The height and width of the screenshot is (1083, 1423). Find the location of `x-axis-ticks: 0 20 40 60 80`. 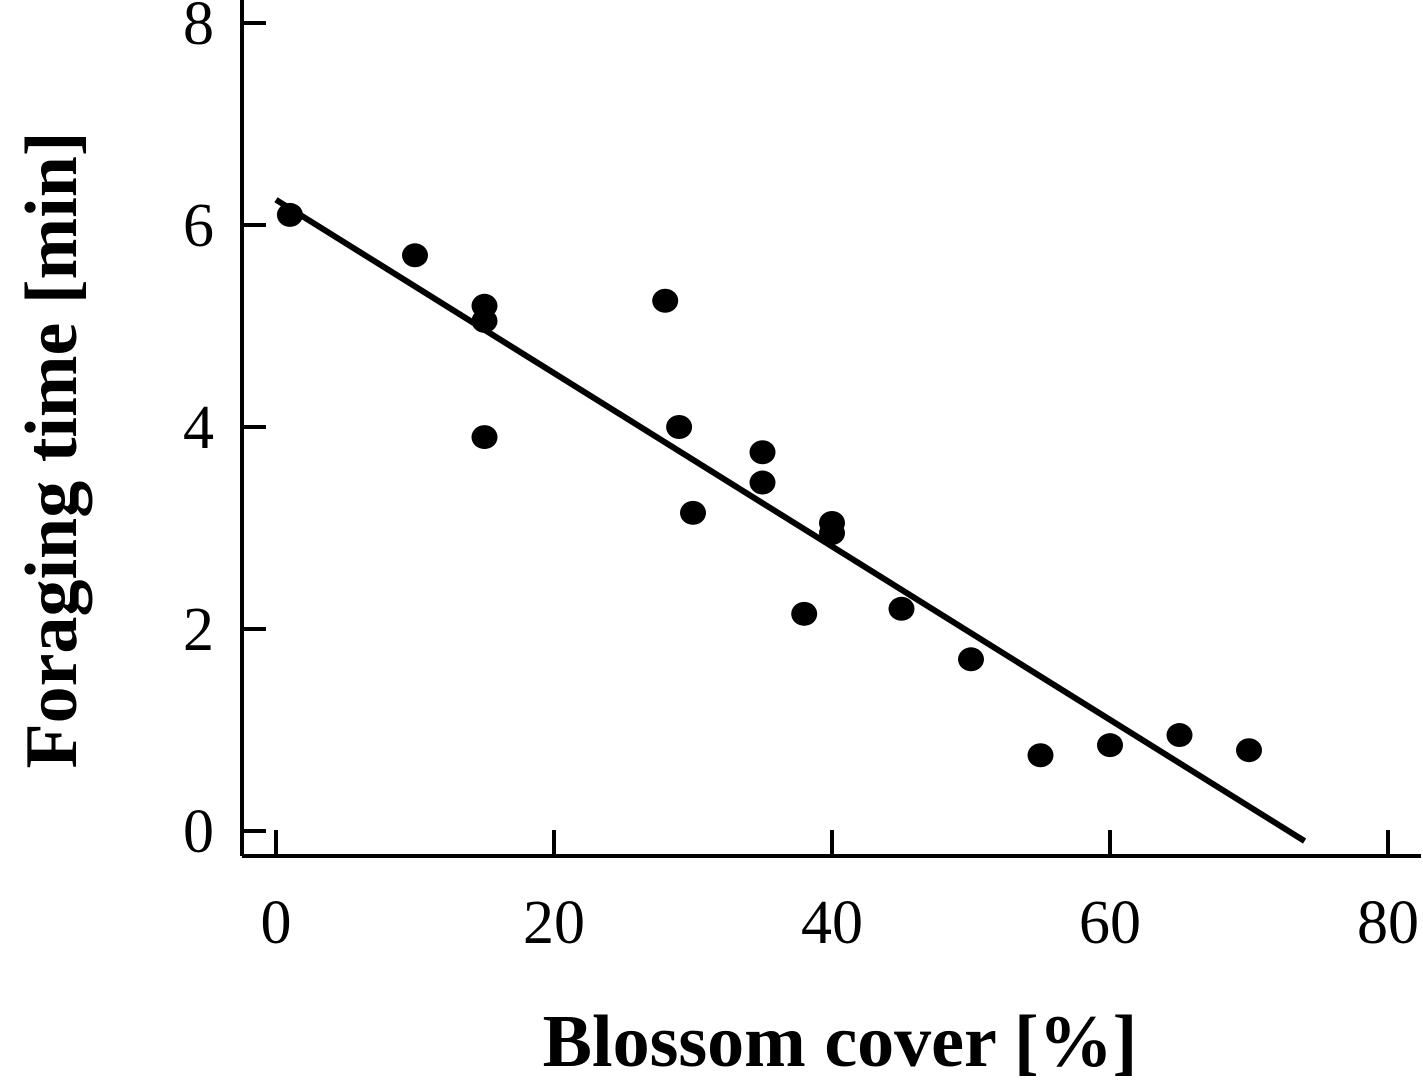

x-axis-ticks: 0 20 40 60 80 is located at coordinates (840, 893).